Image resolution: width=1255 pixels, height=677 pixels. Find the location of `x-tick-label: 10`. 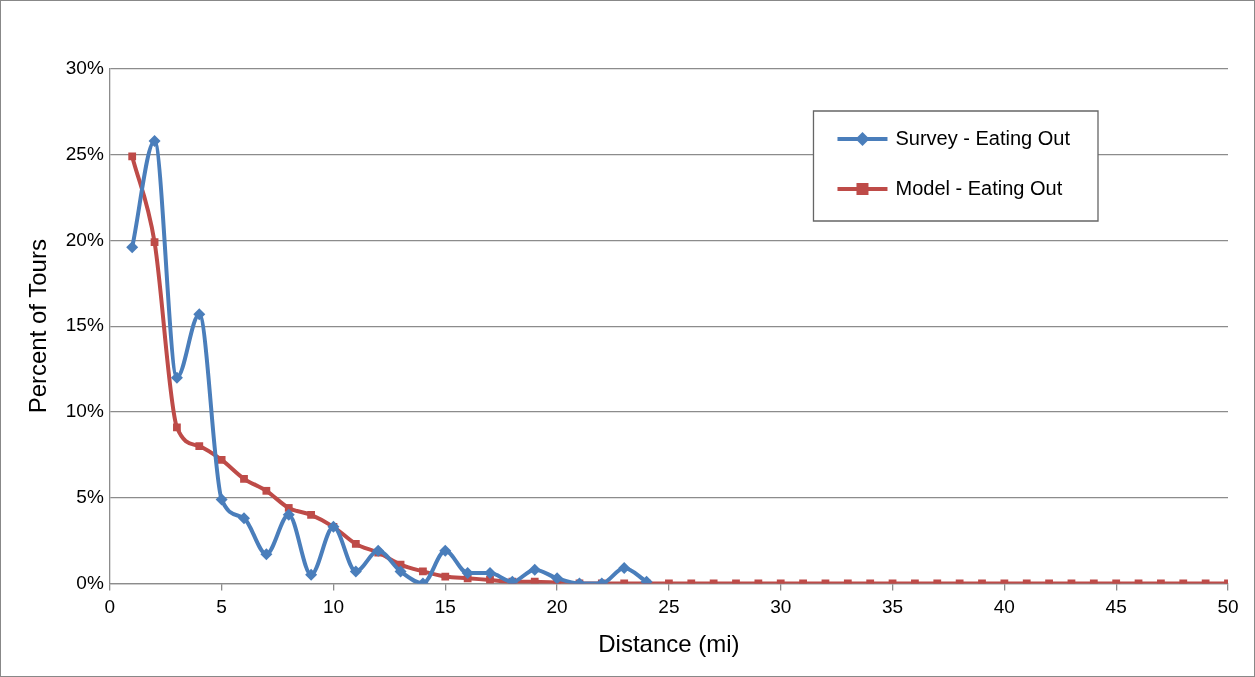

x-tick-label: 10 is located at coordinates (333, 607).